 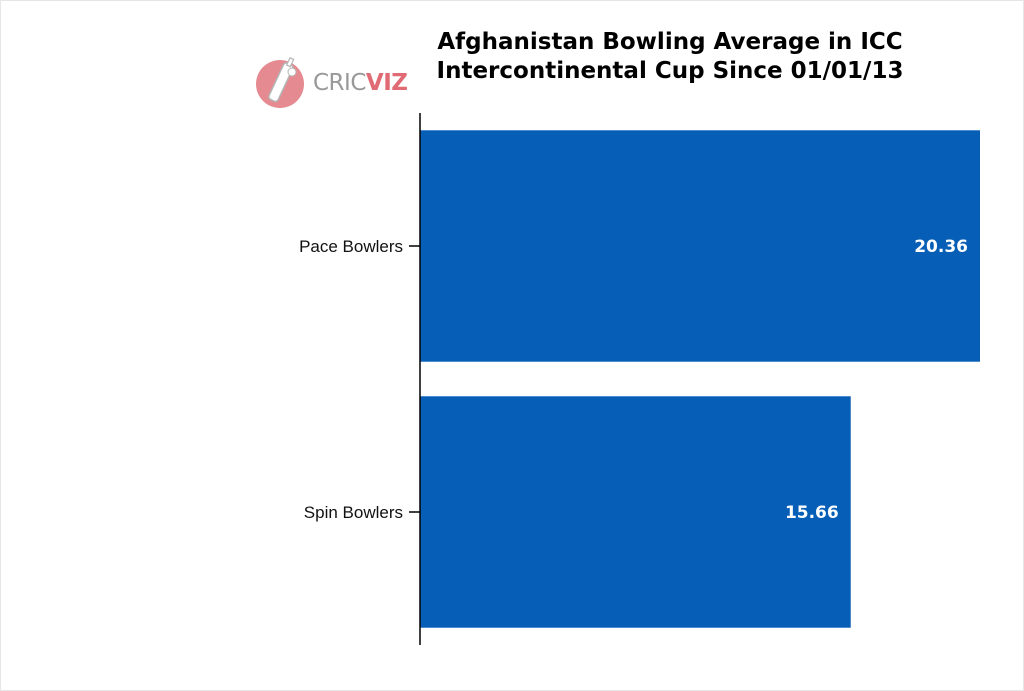 I want to click on chart-title-line-2: Intercontinental Cup Since 01/01/13, so click(x=670, y=71).